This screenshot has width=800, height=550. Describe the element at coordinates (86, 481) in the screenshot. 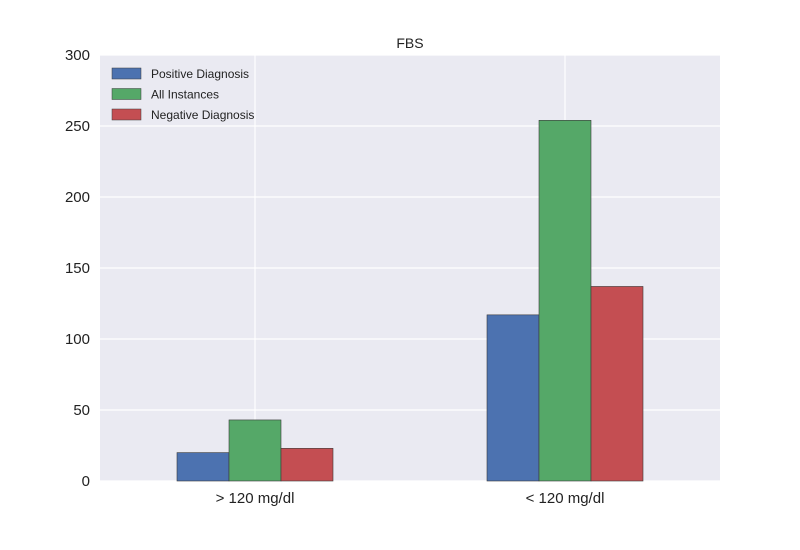

I see `y-tick-label: 0` at that location.